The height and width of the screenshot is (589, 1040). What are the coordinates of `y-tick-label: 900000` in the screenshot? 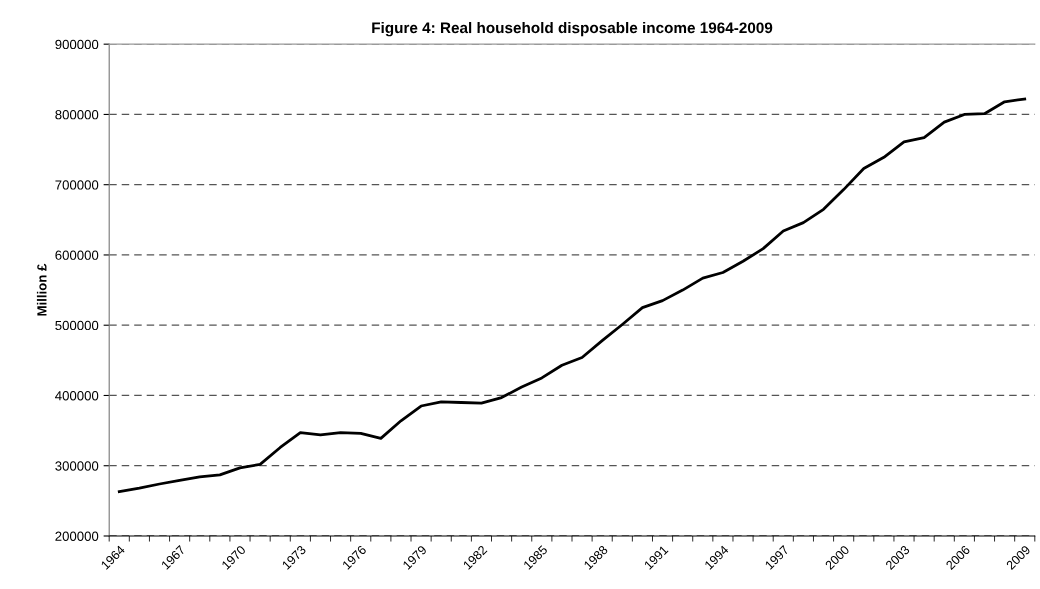 It's located at (77, 44).